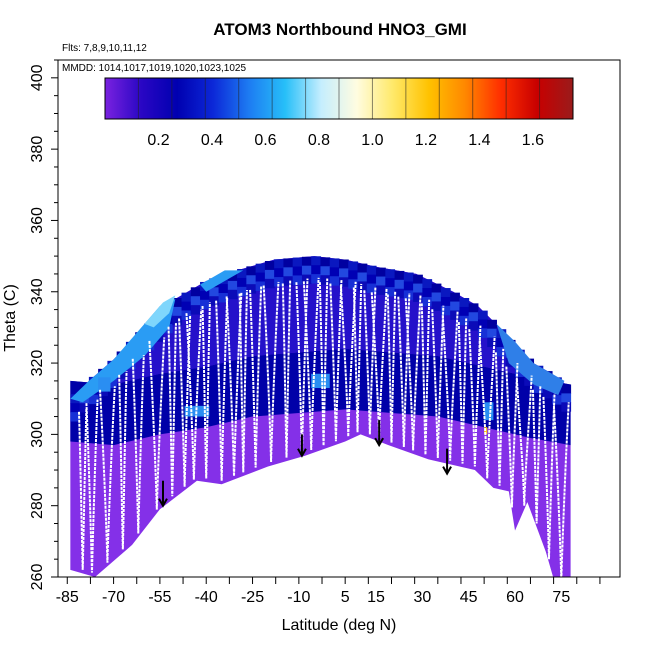 Image resolution: width=650 pixels, height=650 pixels. What do you see at coordinates (222, 281) in the screenshot?
I see `field-patch-top` at bounding box center [222, 281].